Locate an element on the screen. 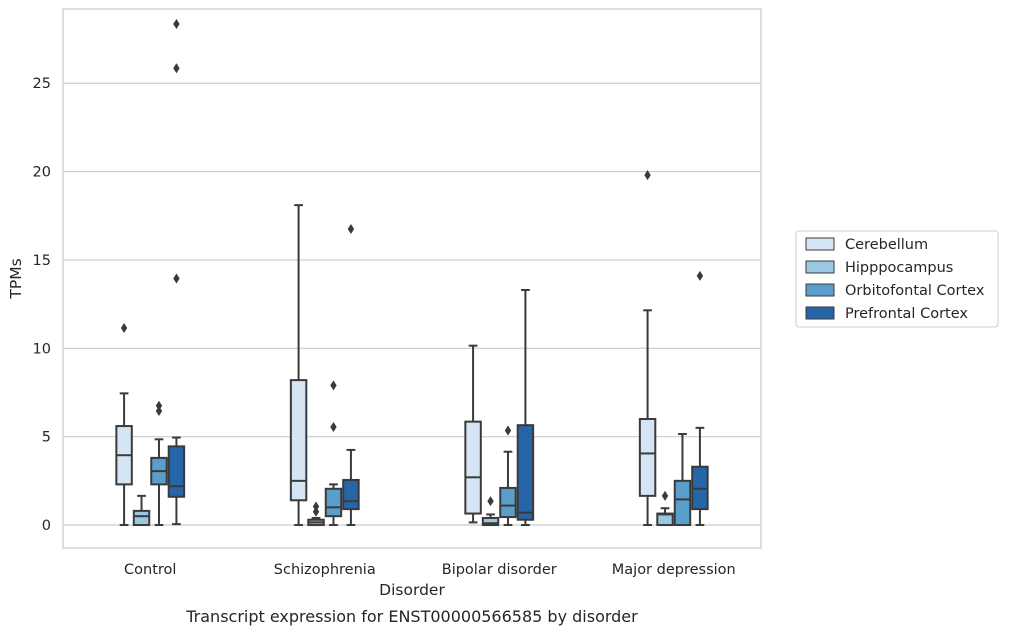 The image size is (1009, 634). legend-label: Orbitofontal Cortex is located at coordinates (915, 291).